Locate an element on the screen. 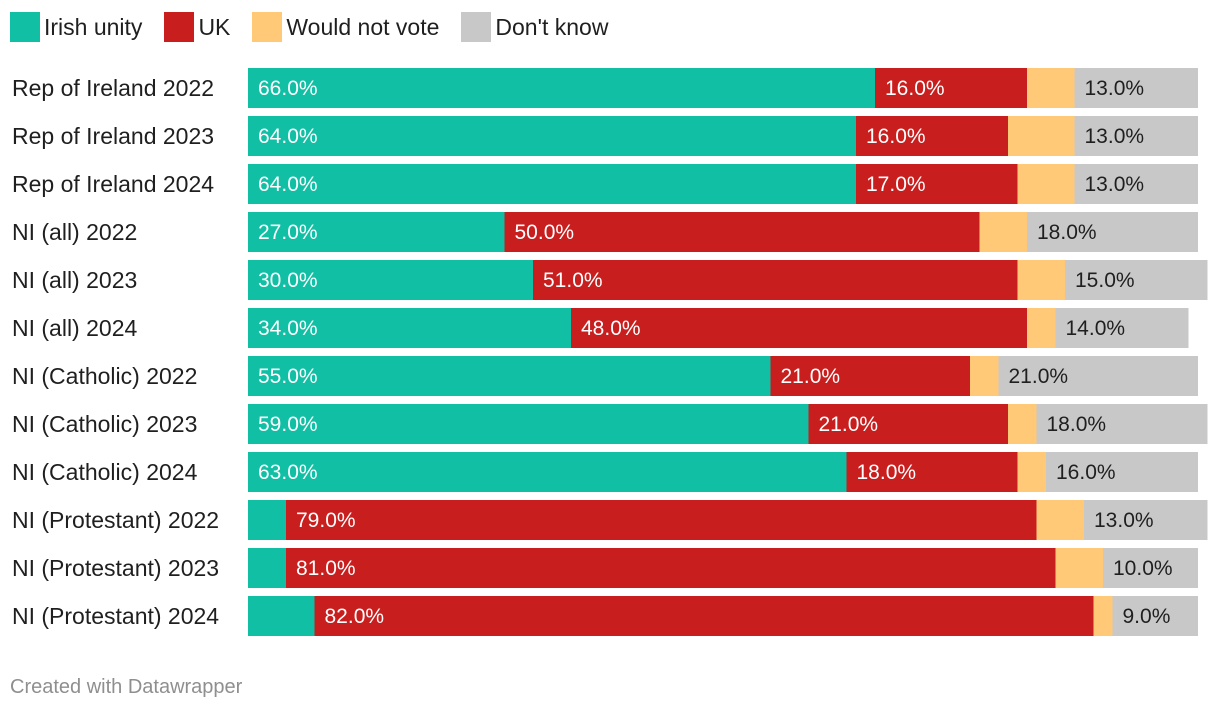 This screenshot has width=1220, height=714. bar-segment-would-not-vote-ni-all-2024 is located at coordinates (1041, 328).